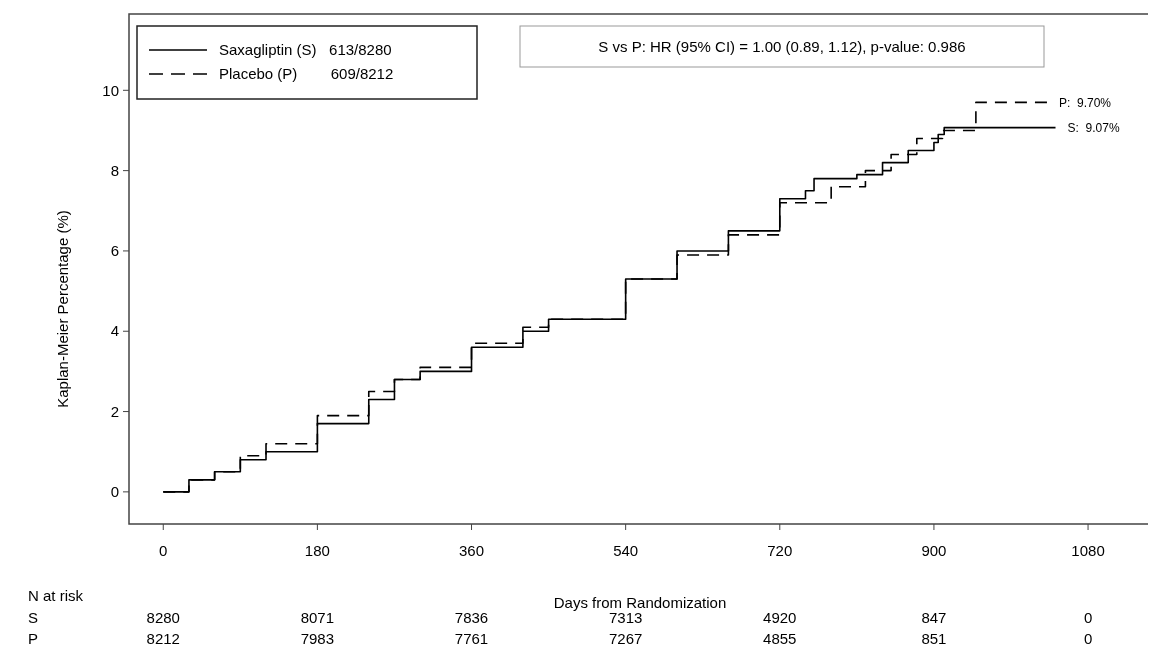  What do you see at coordinates (934, 617) in the screenshot?
I see `text: 847` at bounding box center [934, 617].